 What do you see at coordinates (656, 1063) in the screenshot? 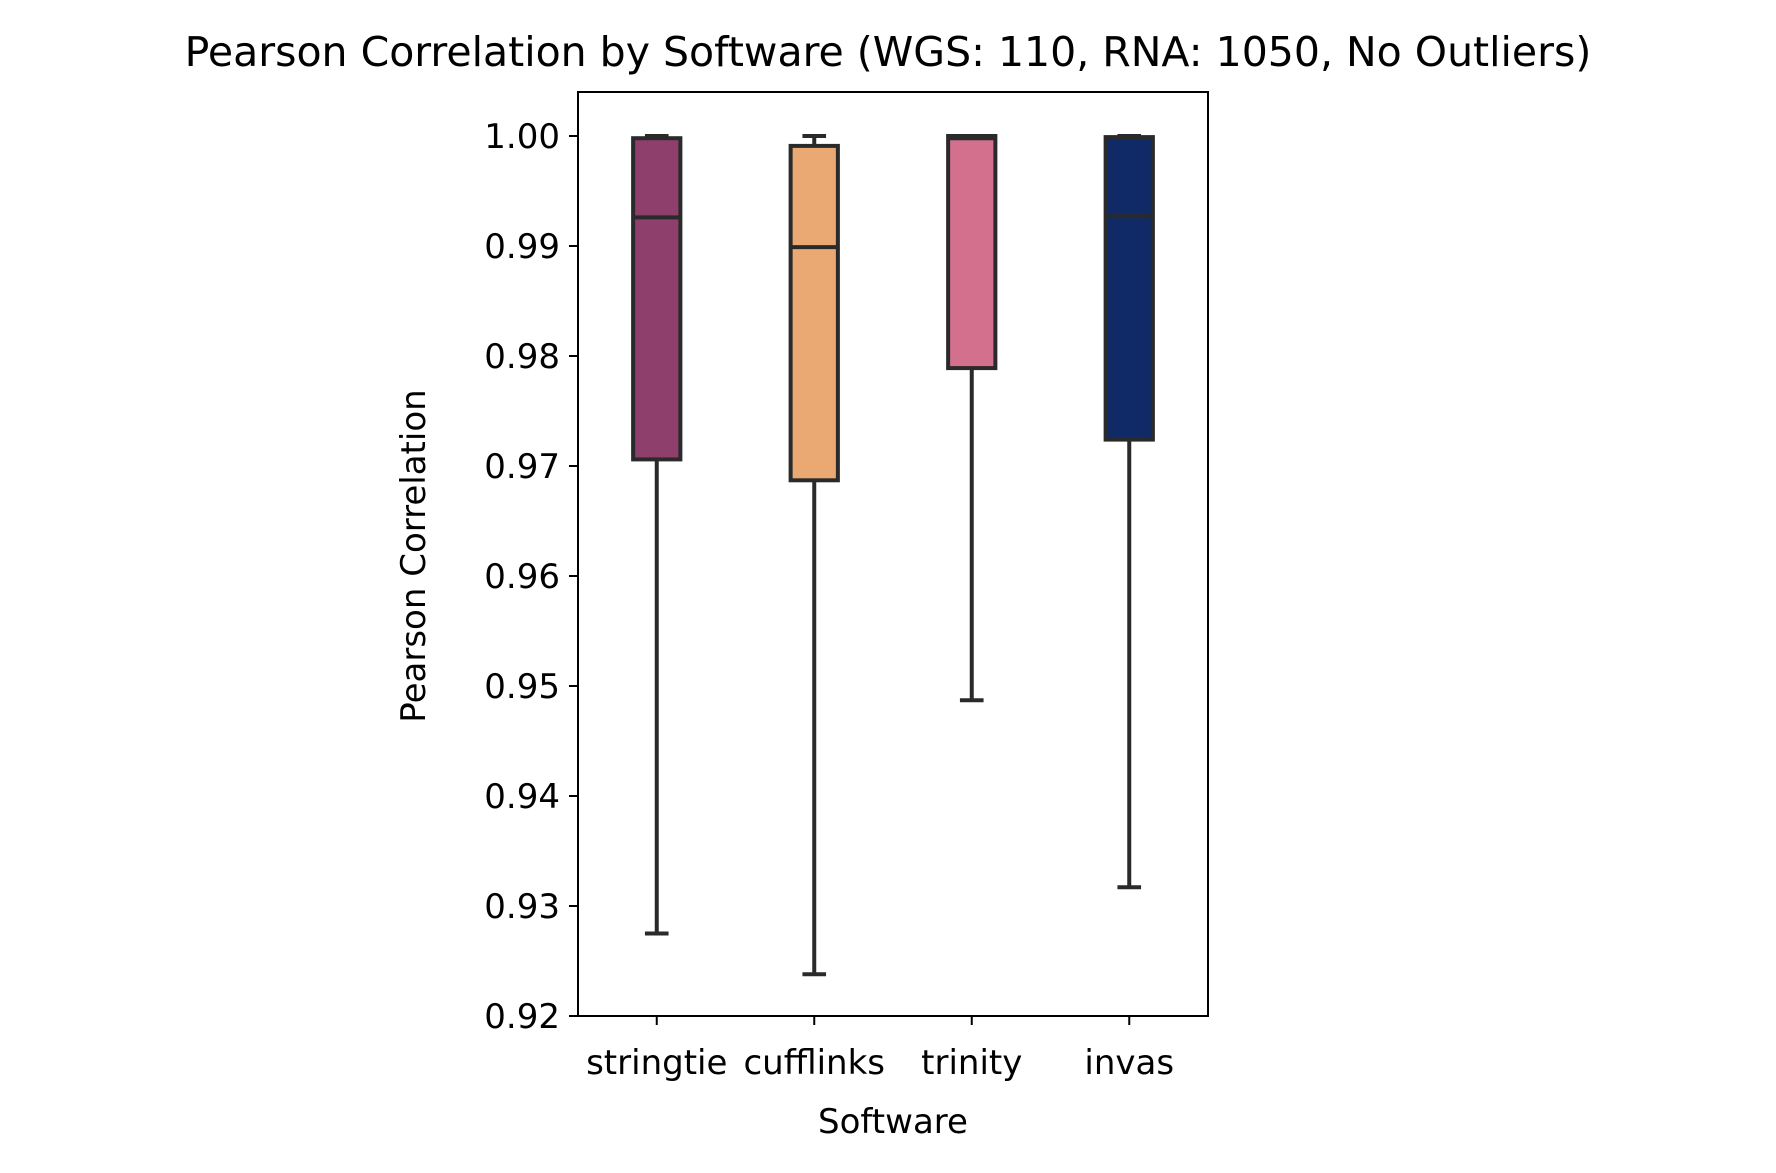
I see `x-tick-label-stringtie: stringtie` at bounding box center [656, 1063].